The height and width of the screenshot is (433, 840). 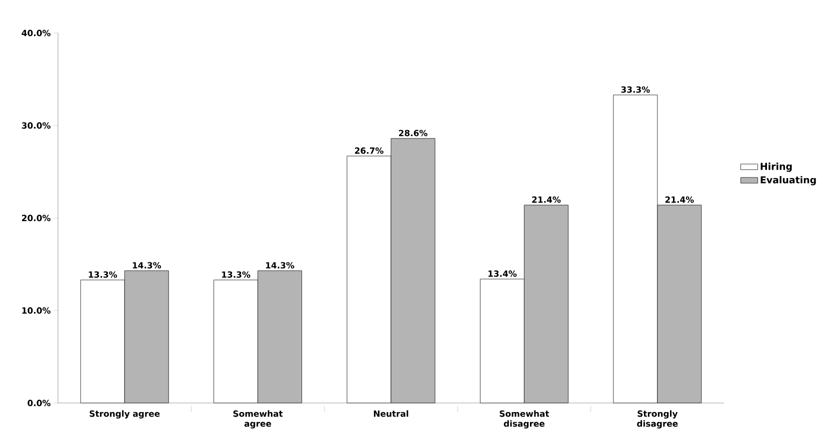 What do you see at coordinates (36, 310) in the screenshot?
I see `y-tick-label: 10.0%` at bounding box center [36, 310].